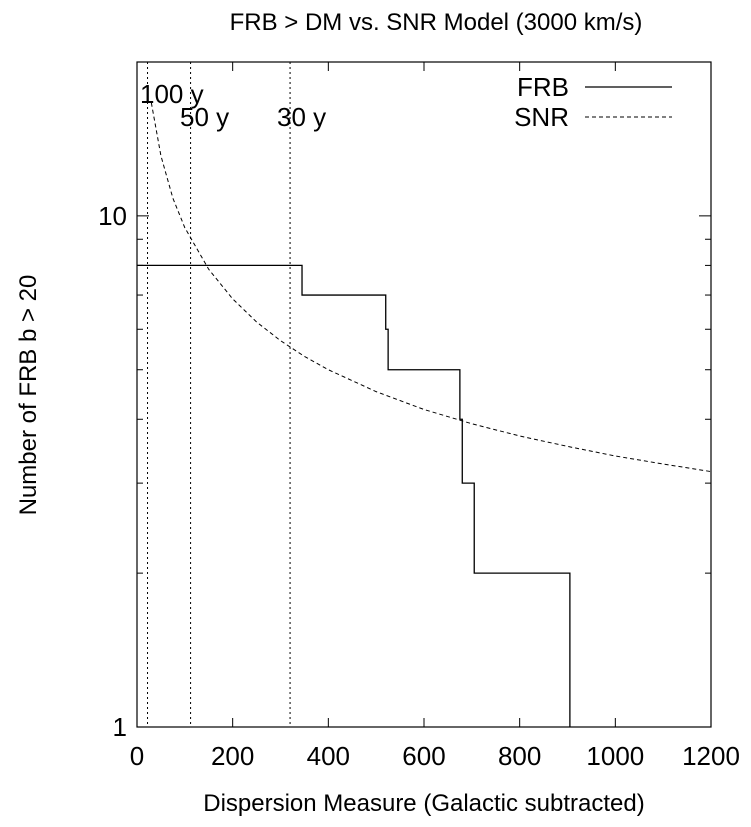  Describe the element at coordinates (172, 94) in the screenshot. I see `vline-label: 100 y` at that location.